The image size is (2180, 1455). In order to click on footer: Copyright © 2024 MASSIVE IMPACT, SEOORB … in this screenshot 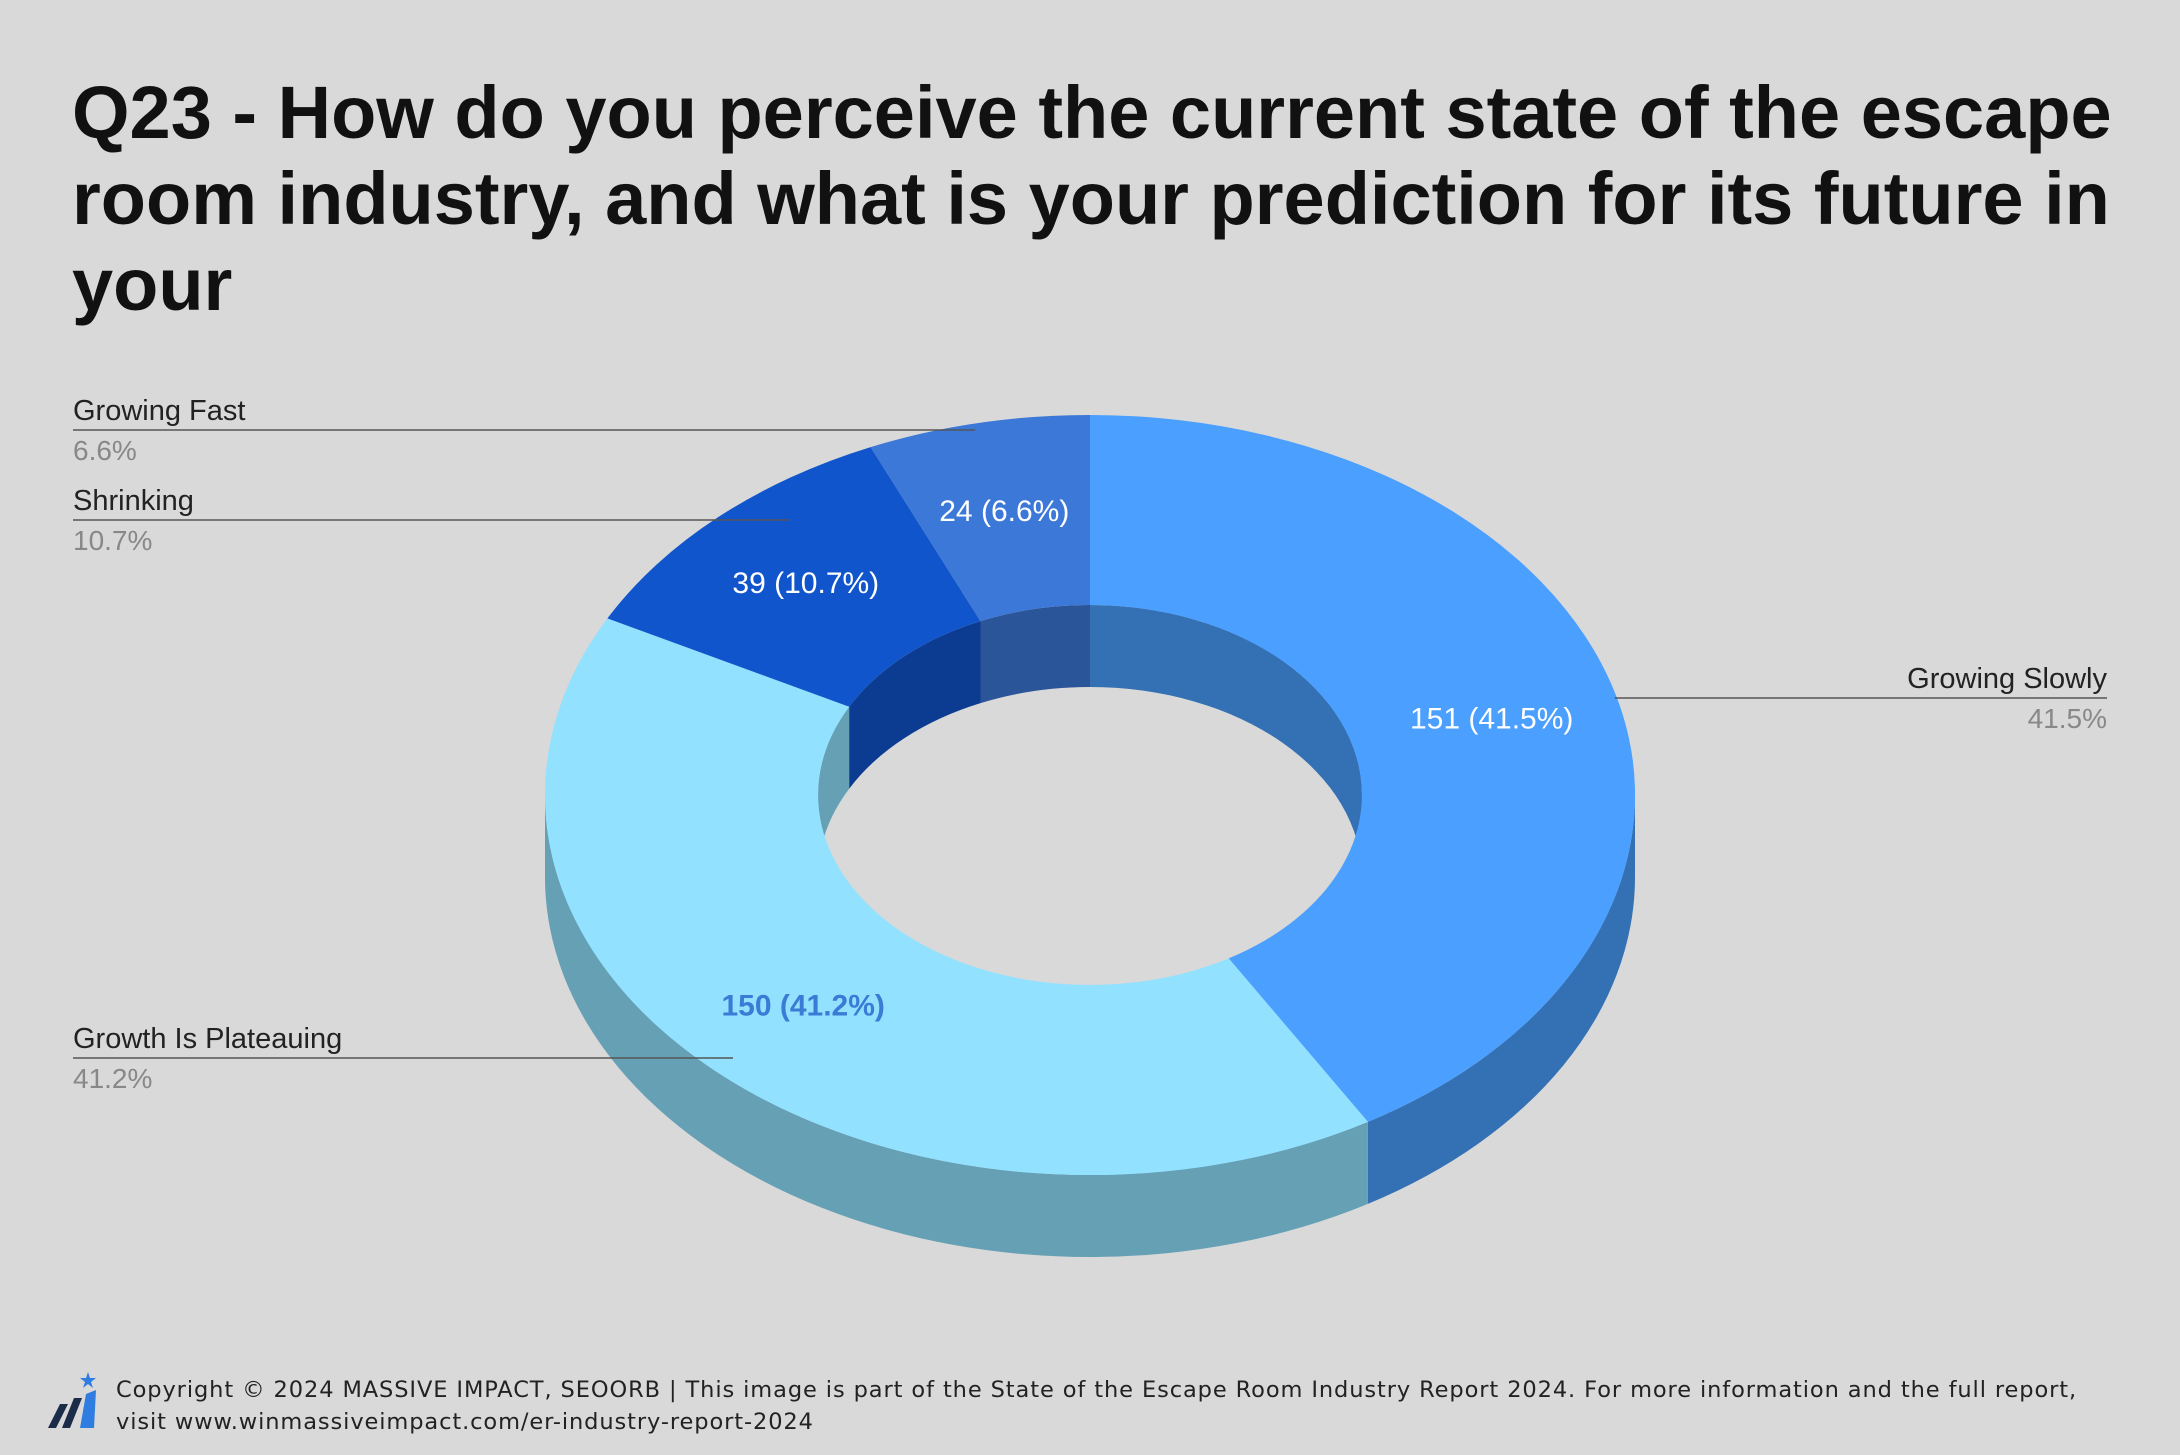, I will do `click(1090, 1407)`.